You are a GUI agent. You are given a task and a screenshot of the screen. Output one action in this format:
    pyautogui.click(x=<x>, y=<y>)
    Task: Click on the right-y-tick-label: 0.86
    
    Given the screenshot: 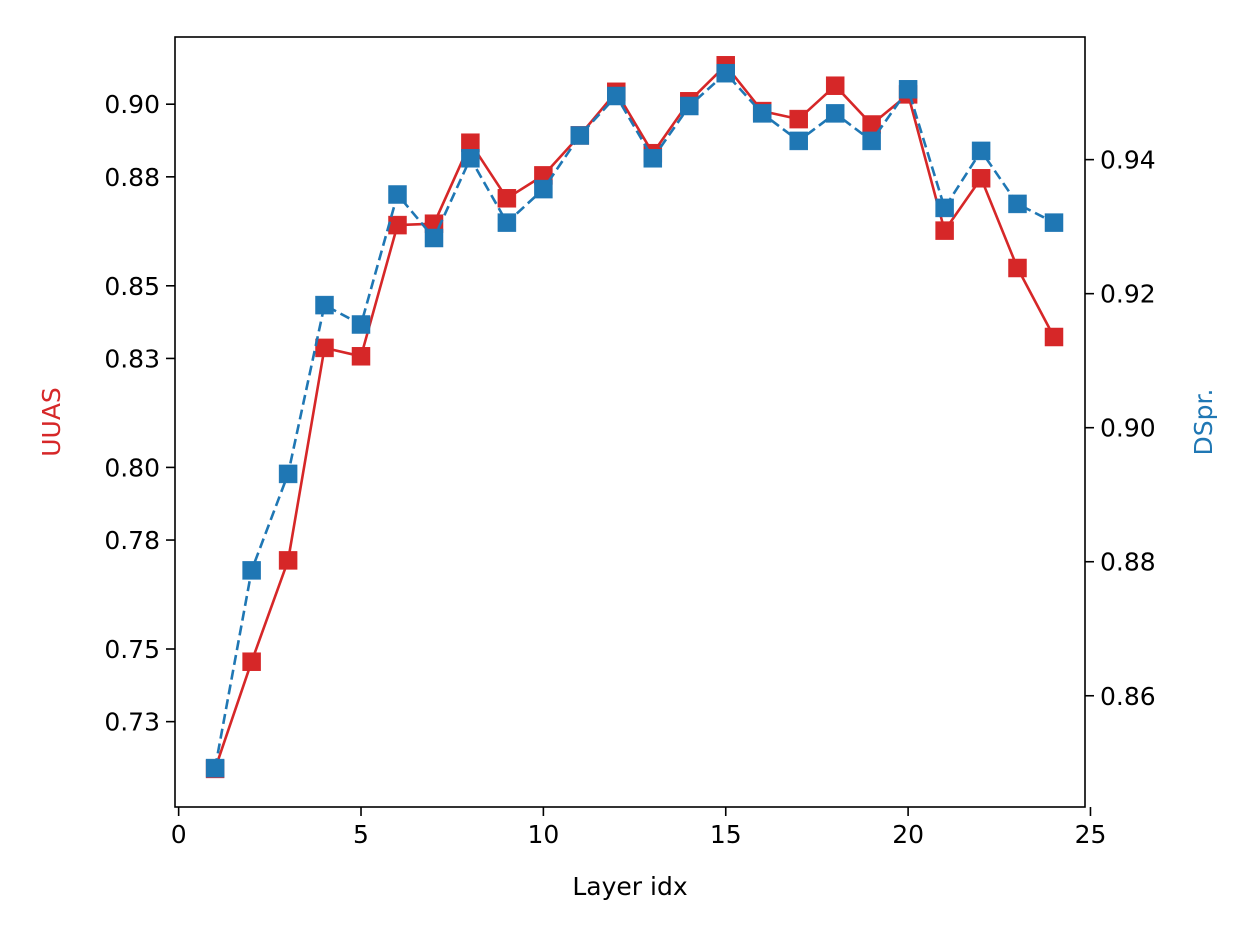 What is the action you would take?
    pyautogui.click(x=1128, y=696)
    